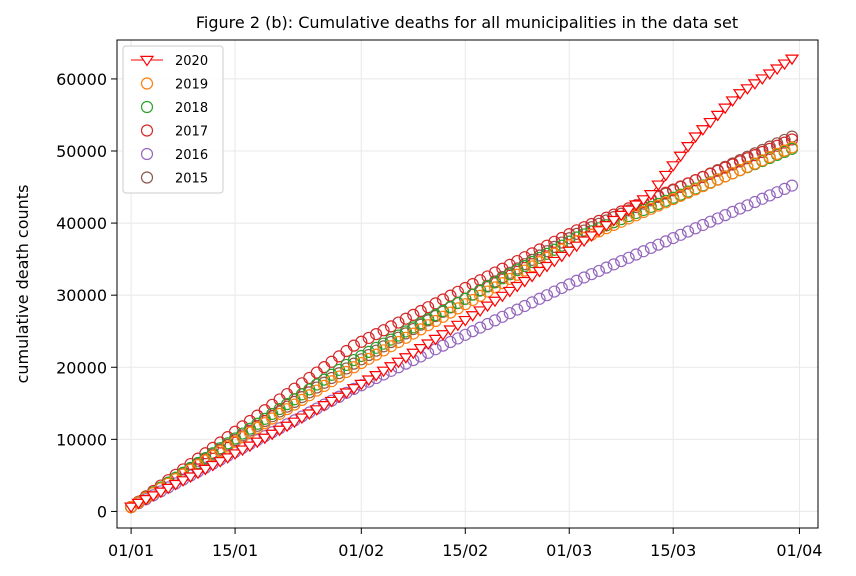 This screenshot has height=576, width=856. I want to click on x-tick-label-1: 15/01, so click(235, 550).